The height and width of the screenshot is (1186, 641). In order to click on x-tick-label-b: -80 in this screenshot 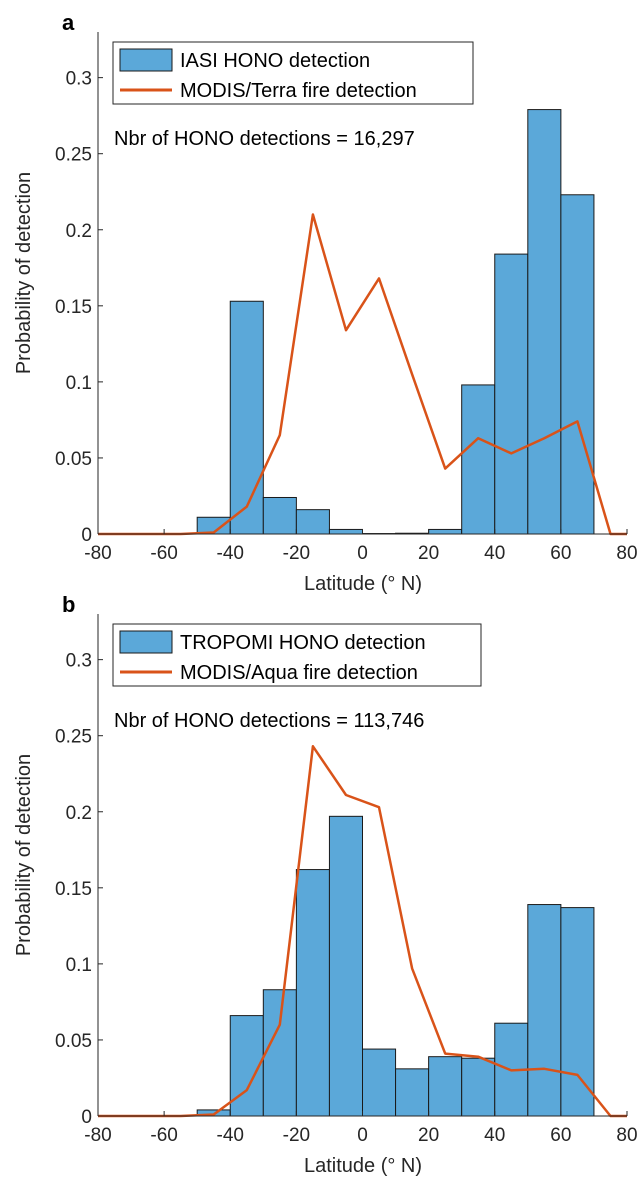, I will do `click(97, 1135)`.